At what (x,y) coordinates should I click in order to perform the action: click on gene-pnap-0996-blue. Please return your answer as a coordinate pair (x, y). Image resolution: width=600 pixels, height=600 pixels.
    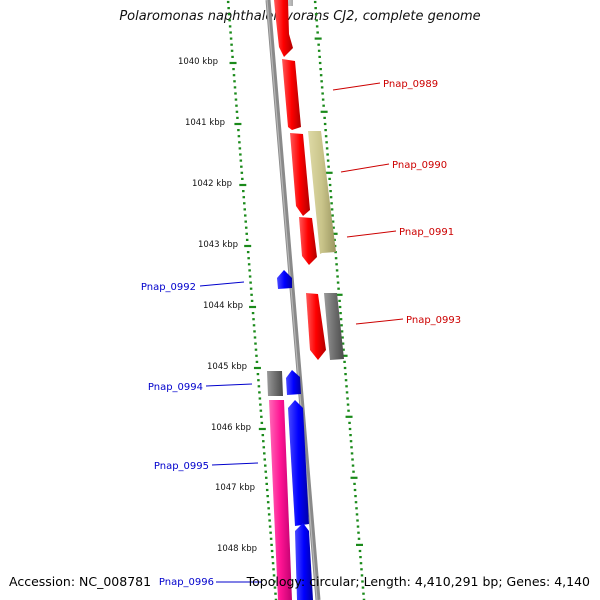
    Looking at the image, I should click on (304, 561).